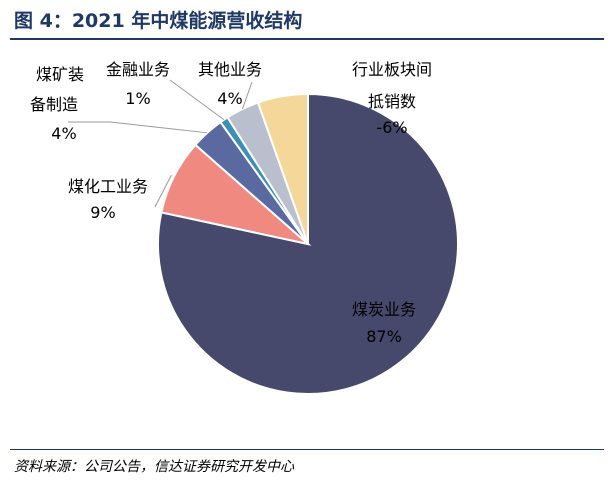  I want to click on slice-label-name-5-line1: 行业板块间, so click(392, 69).